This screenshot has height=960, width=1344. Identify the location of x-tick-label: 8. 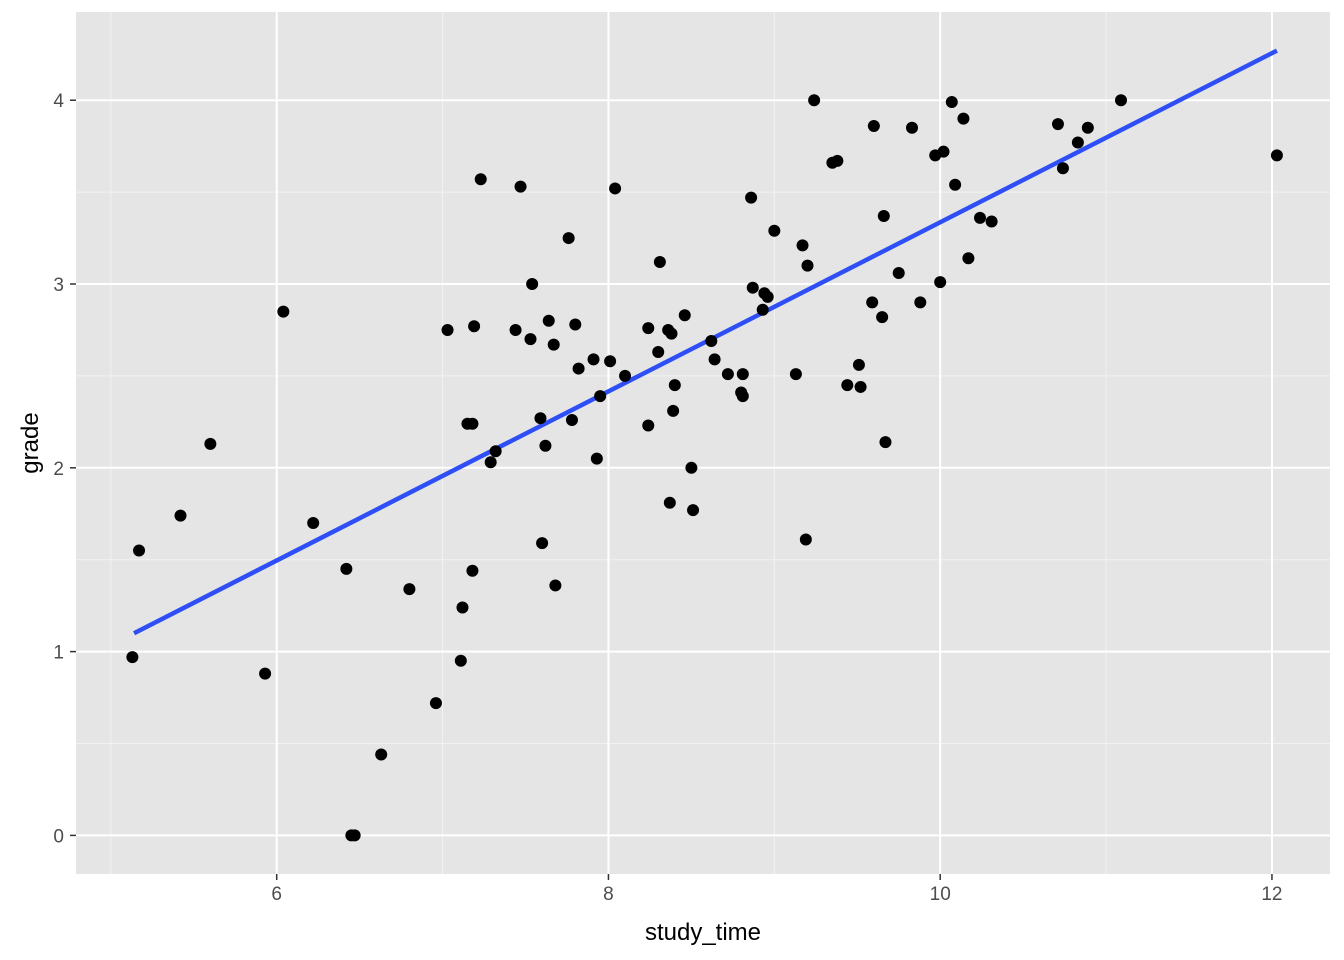
(608, 894).